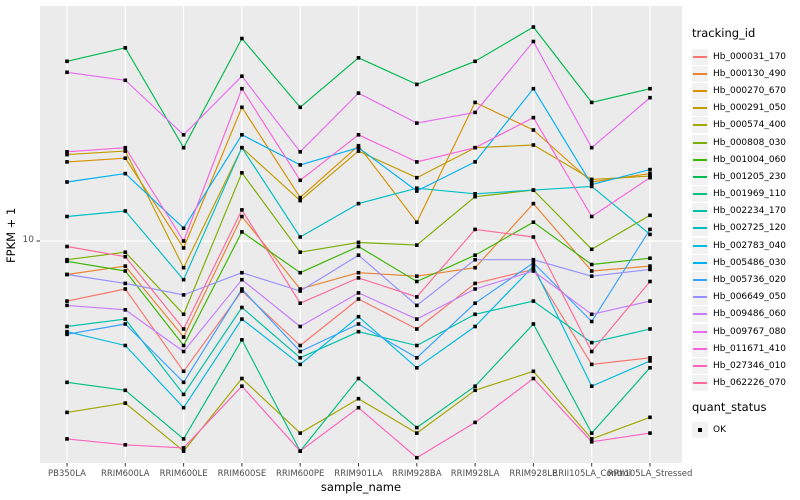 This screenshot has height=500, width=800. Describe the element at coordinates (750, 383) in the screenshot. I see `legend-item-label: Hb_062226_070` at that location.